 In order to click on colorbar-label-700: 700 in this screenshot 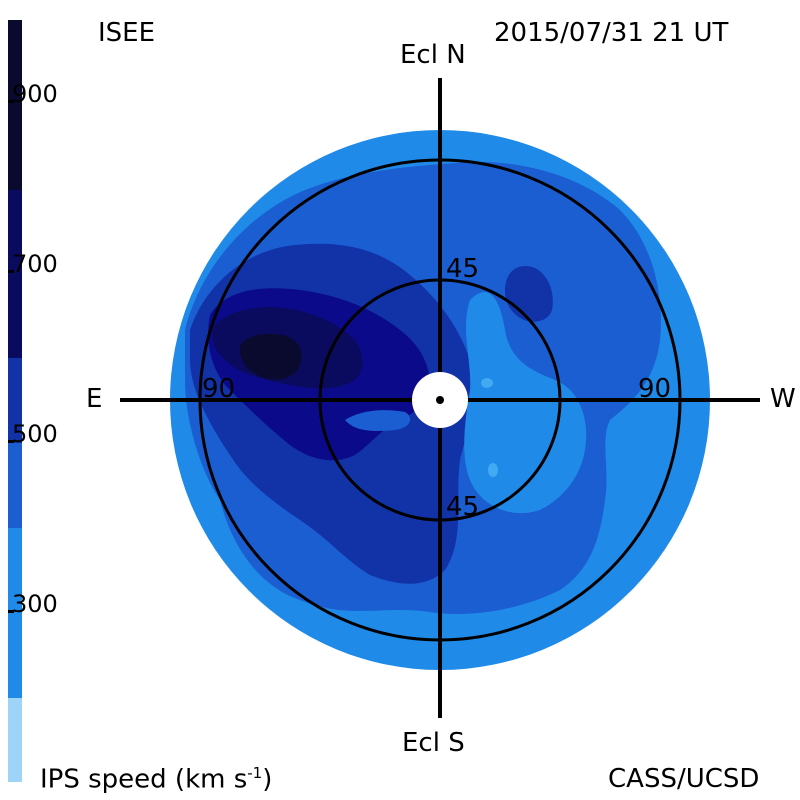, I will do `click(35, 264)`.